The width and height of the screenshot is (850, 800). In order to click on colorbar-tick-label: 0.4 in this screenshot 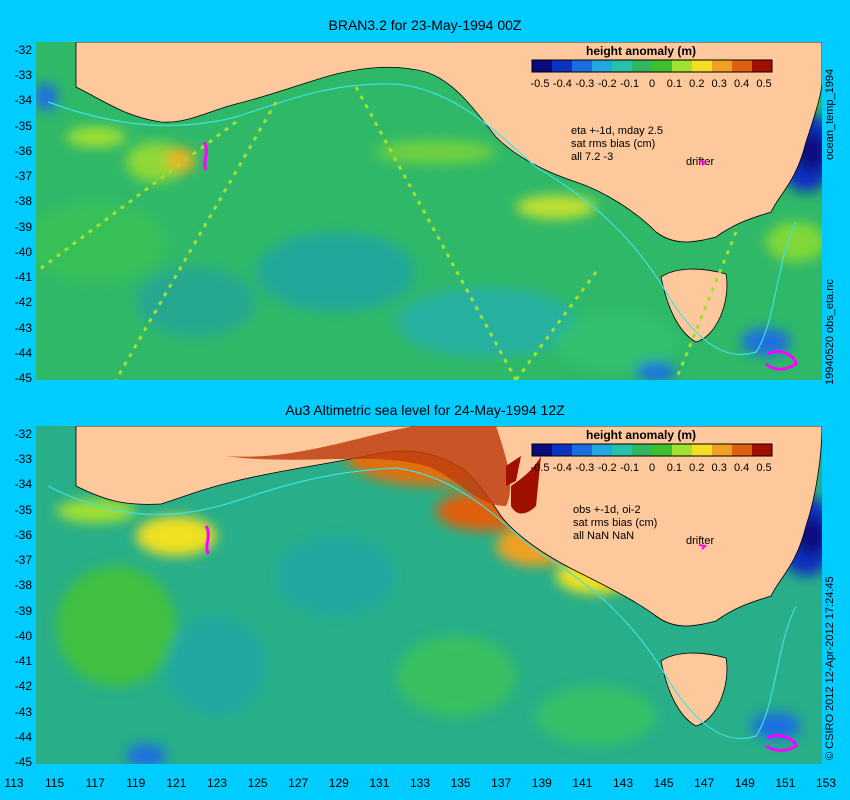, I will do `click(741, 468)`.